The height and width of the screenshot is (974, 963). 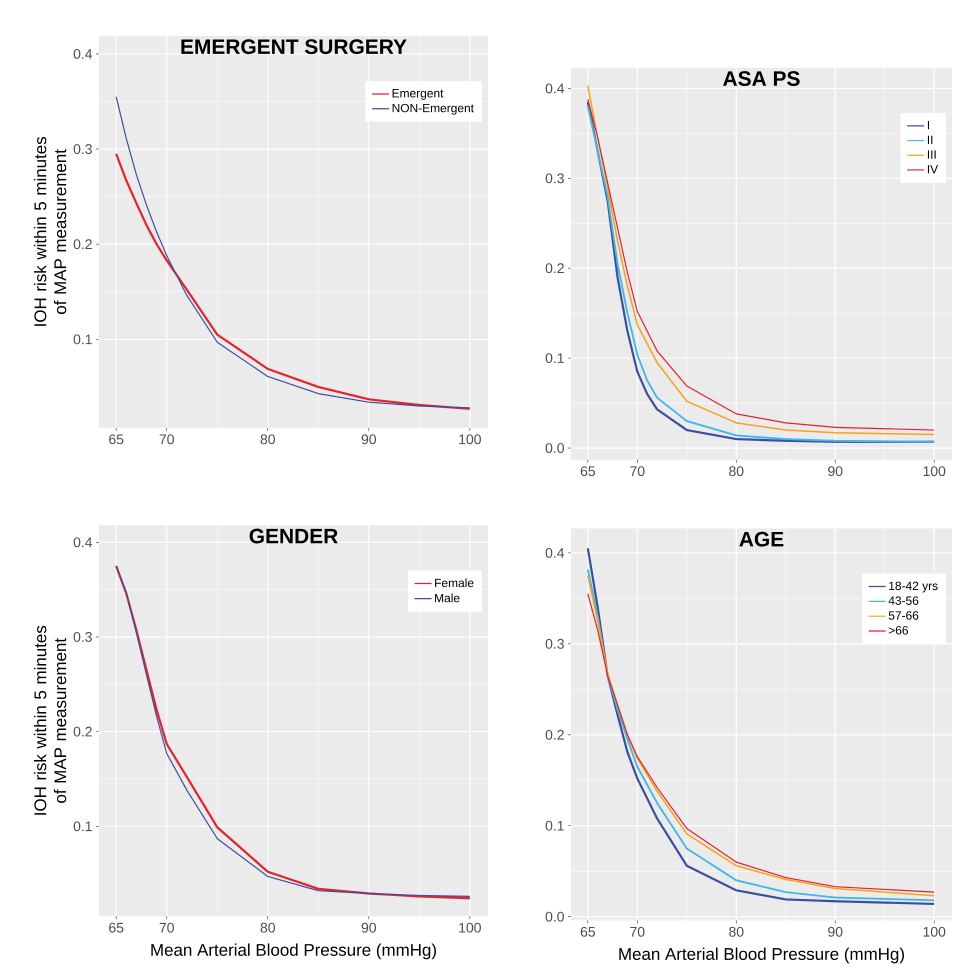 I want to click on chart-title: GENDER, so click(x=294, y=536).